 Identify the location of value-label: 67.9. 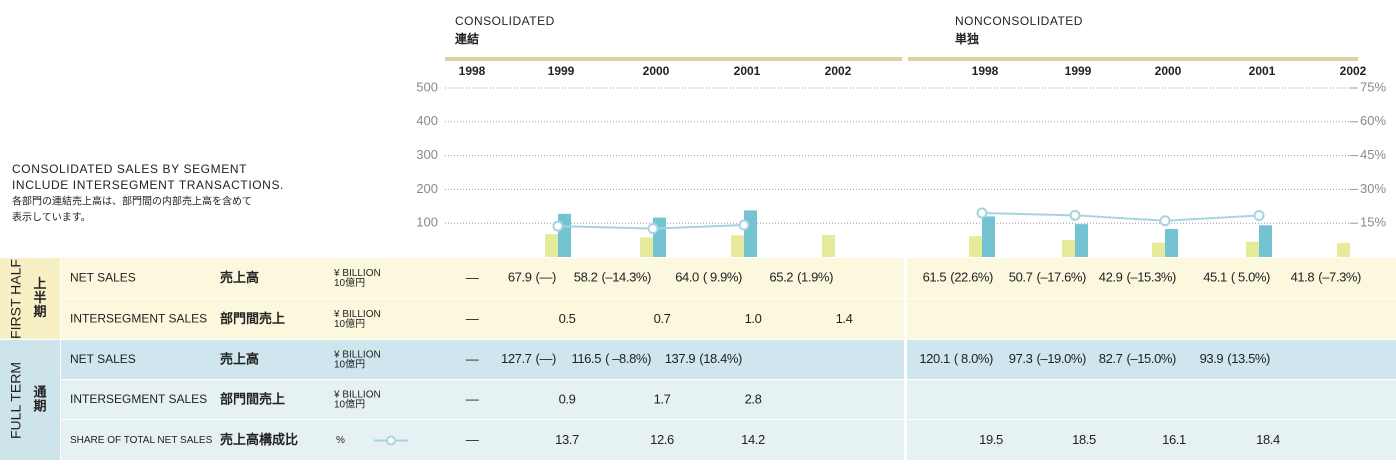
(520, 277).